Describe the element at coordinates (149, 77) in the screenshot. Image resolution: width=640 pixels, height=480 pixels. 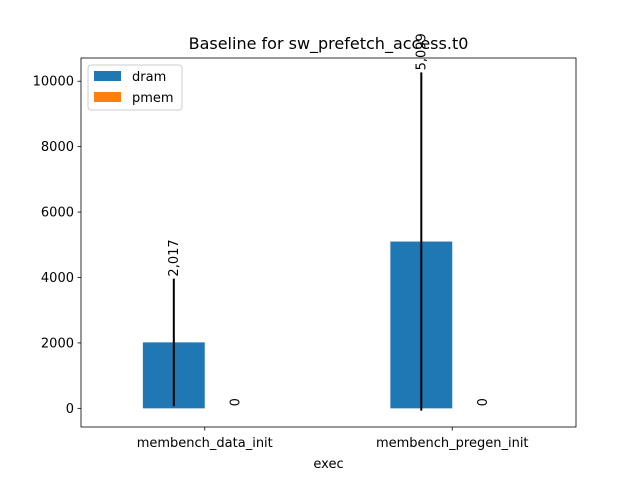
I see `legend-label-dram: dram` at that location.